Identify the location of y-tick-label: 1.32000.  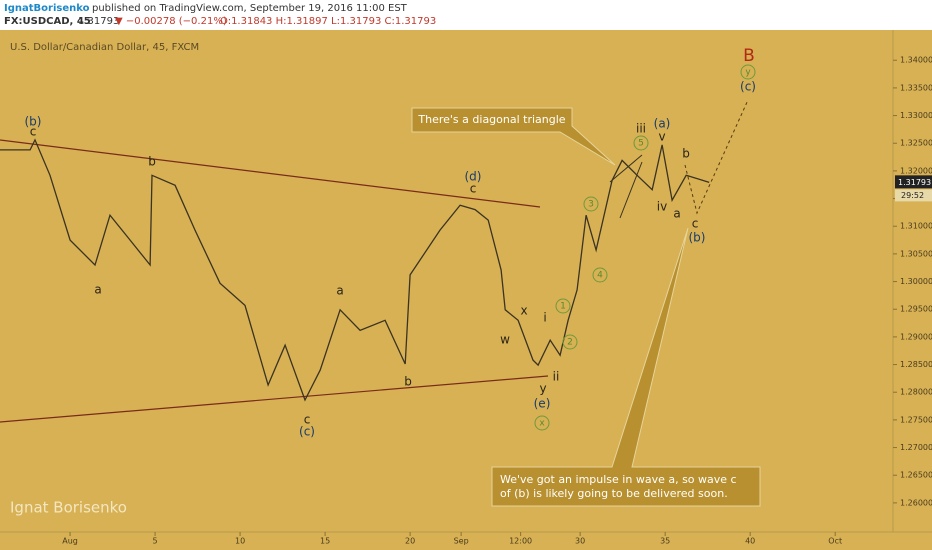
(916, 170).